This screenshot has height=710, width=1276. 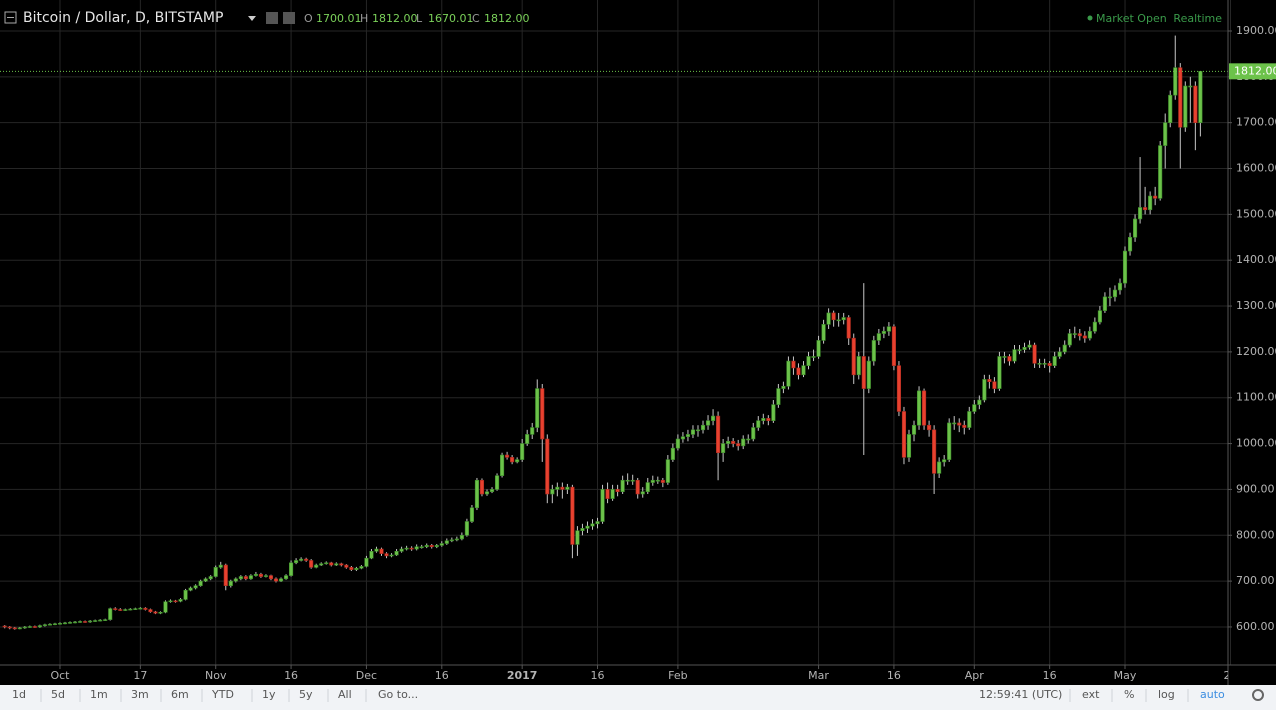 I want to click on y-tick-label: 1200.00, so click(x=1256, y=351).